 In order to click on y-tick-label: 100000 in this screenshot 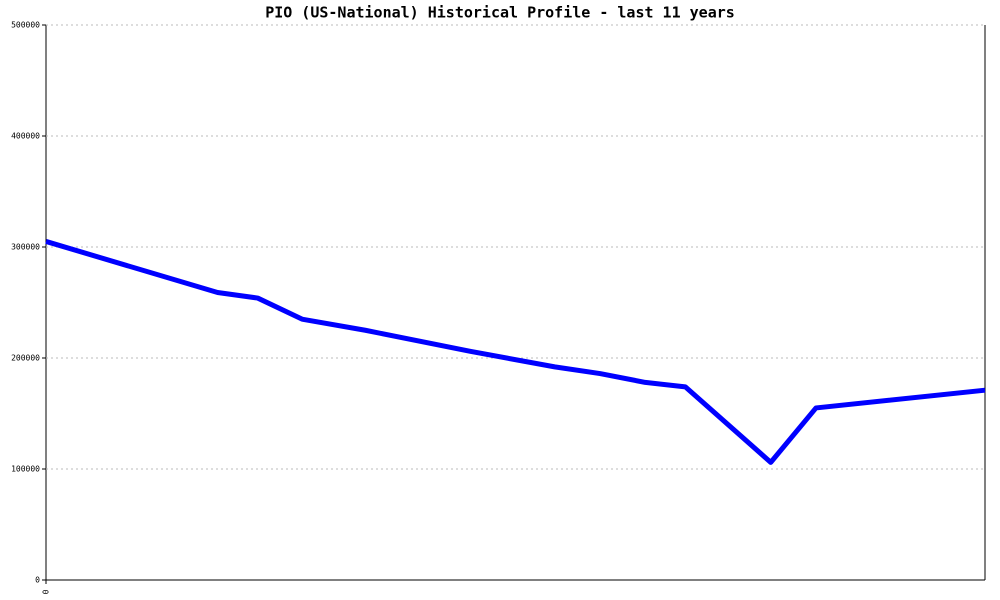, I will do `click(25, 469)`.